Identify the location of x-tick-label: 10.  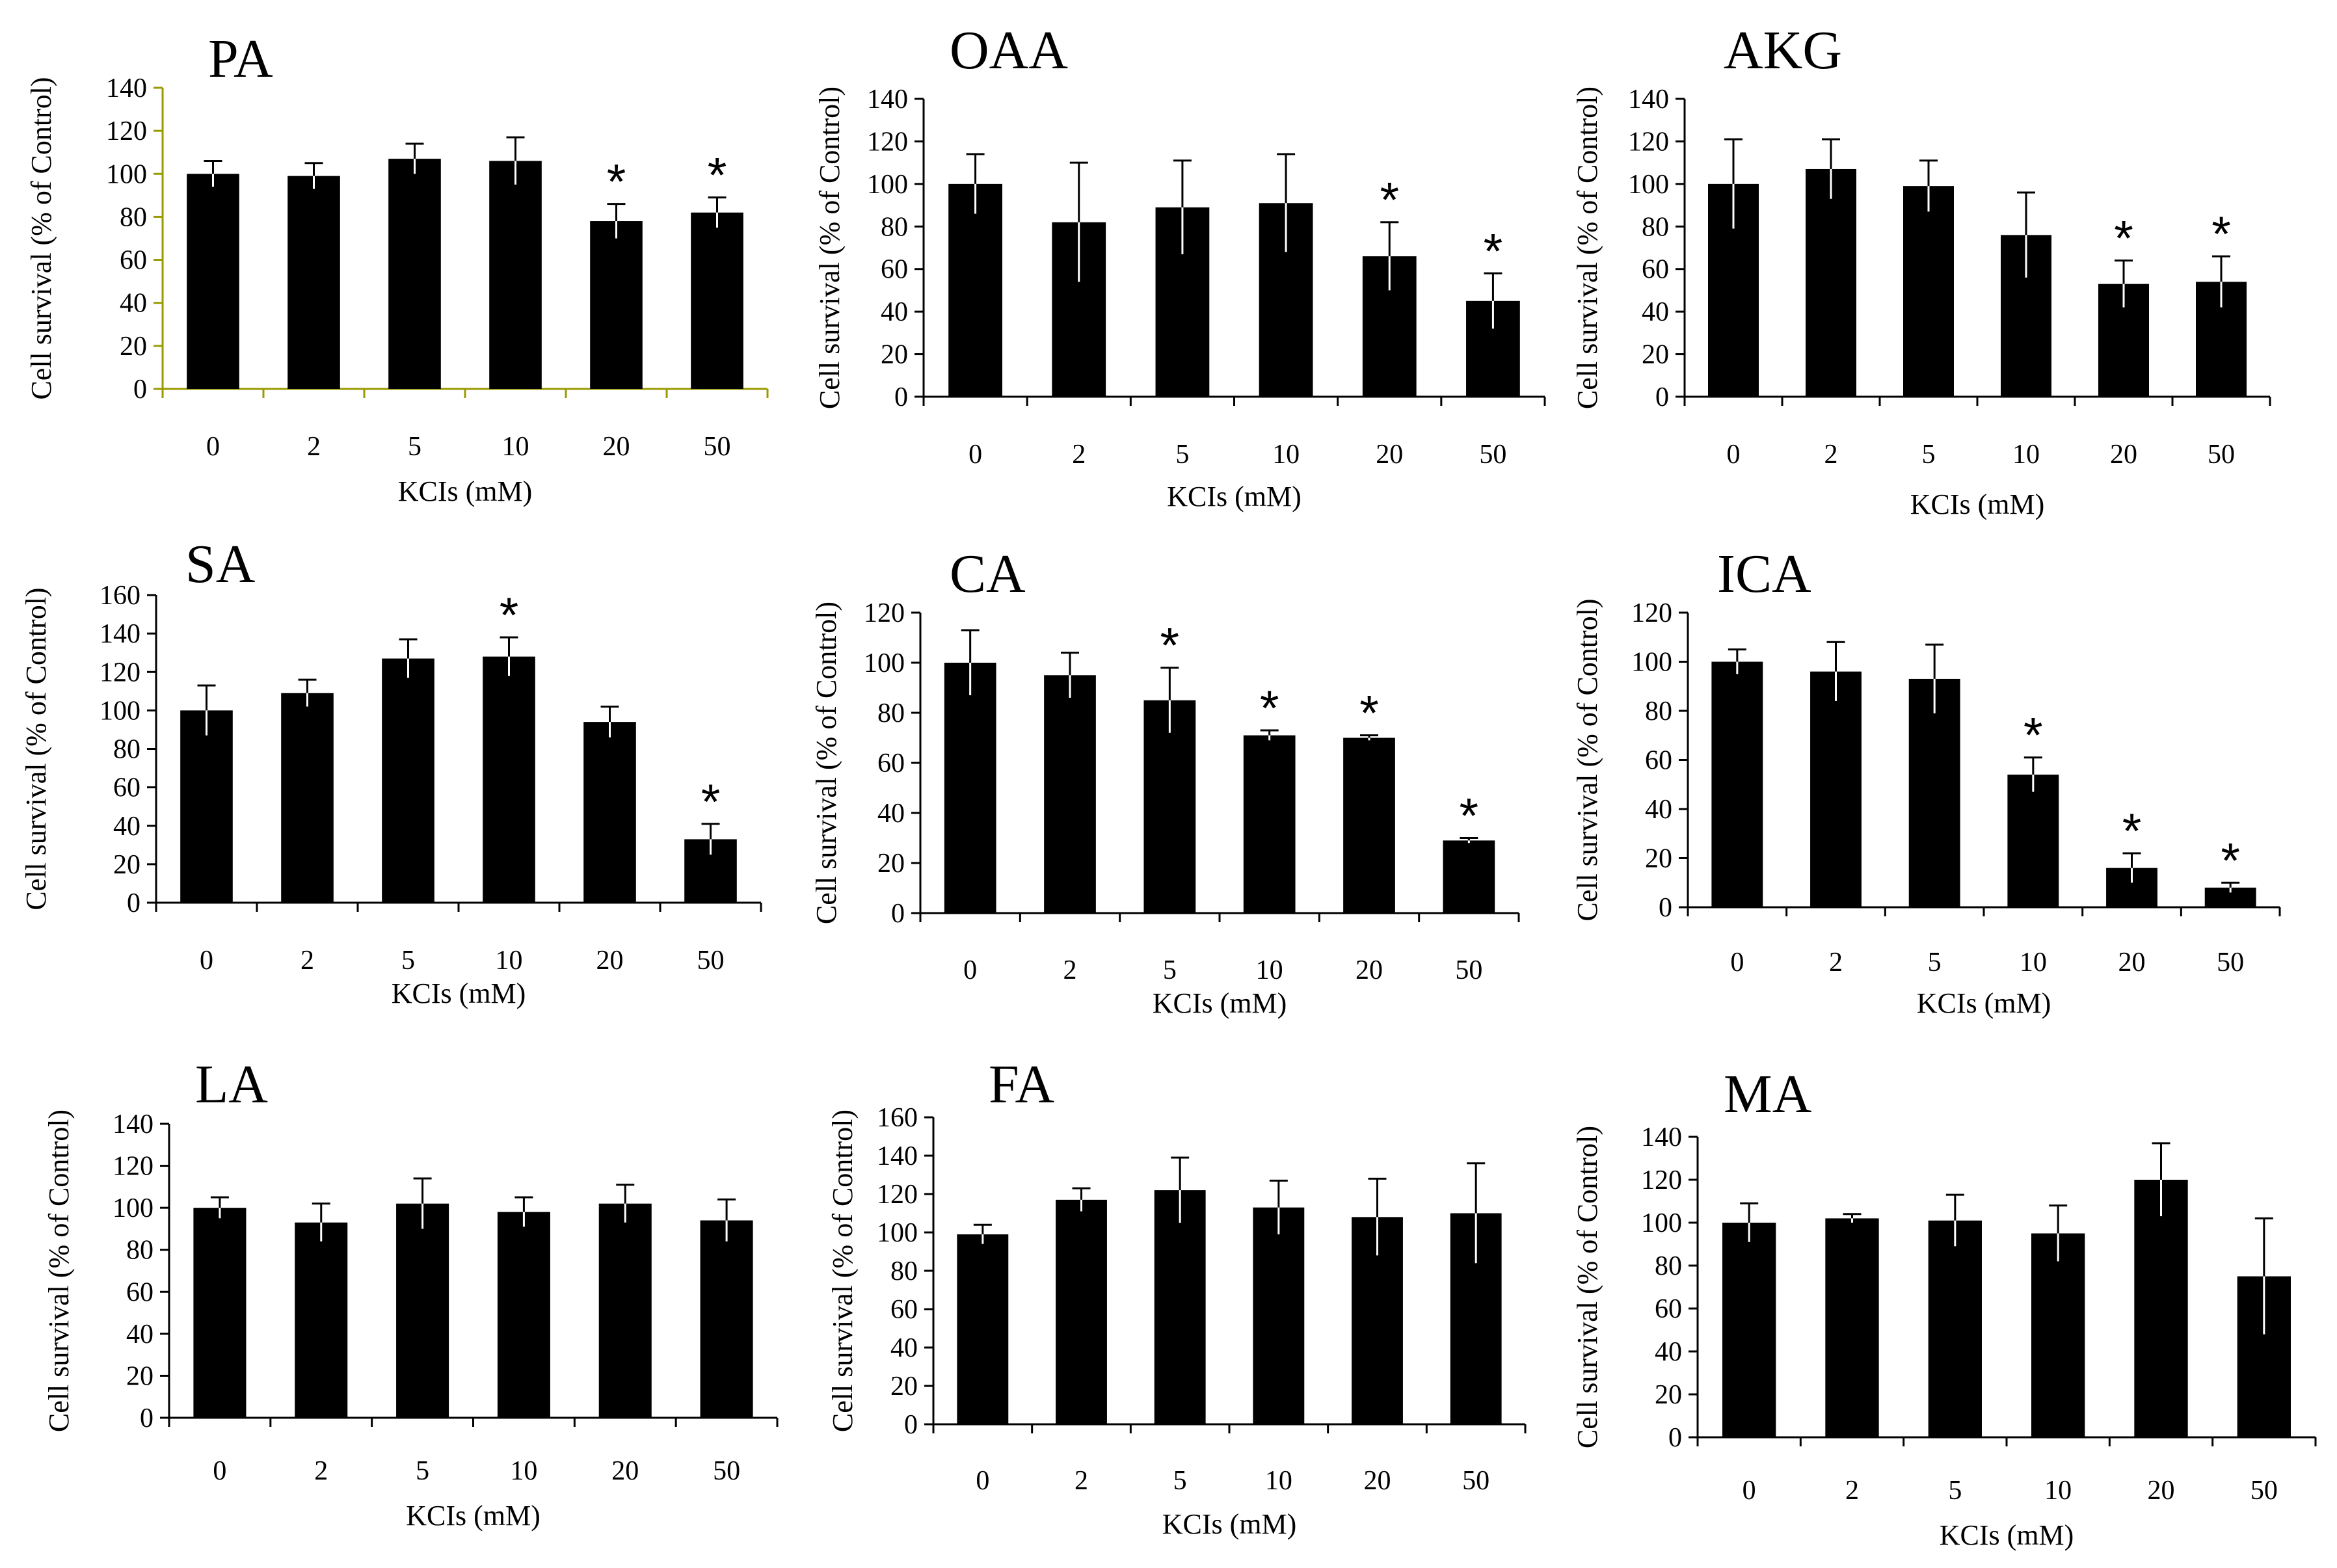
(2058, 1491).